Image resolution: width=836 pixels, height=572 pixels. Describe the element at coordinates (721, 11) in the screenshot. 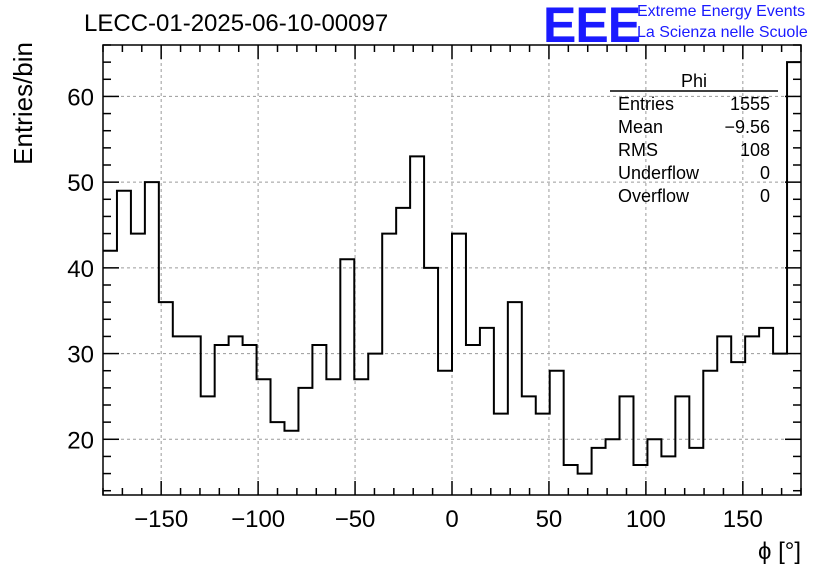

I see `logo-subtitle-line1: Extreme Energy Events` at that location.